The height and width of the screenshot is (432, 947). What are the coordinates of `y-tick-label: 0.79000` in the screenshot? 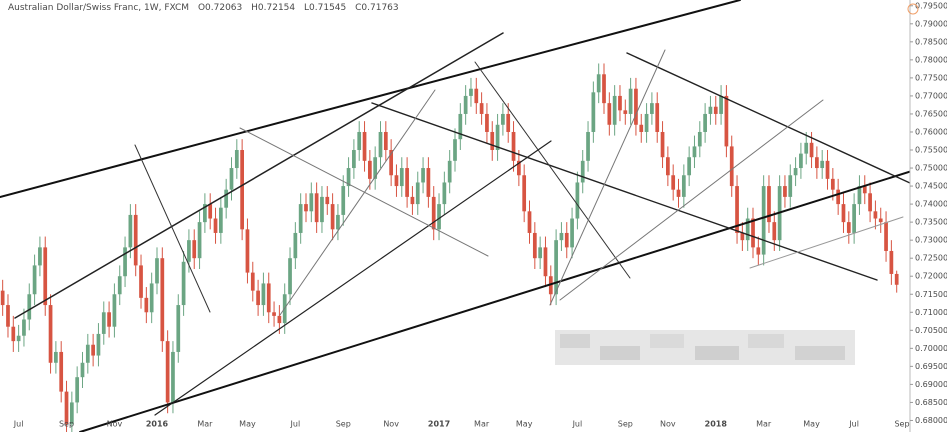 It's located at (931, 23).